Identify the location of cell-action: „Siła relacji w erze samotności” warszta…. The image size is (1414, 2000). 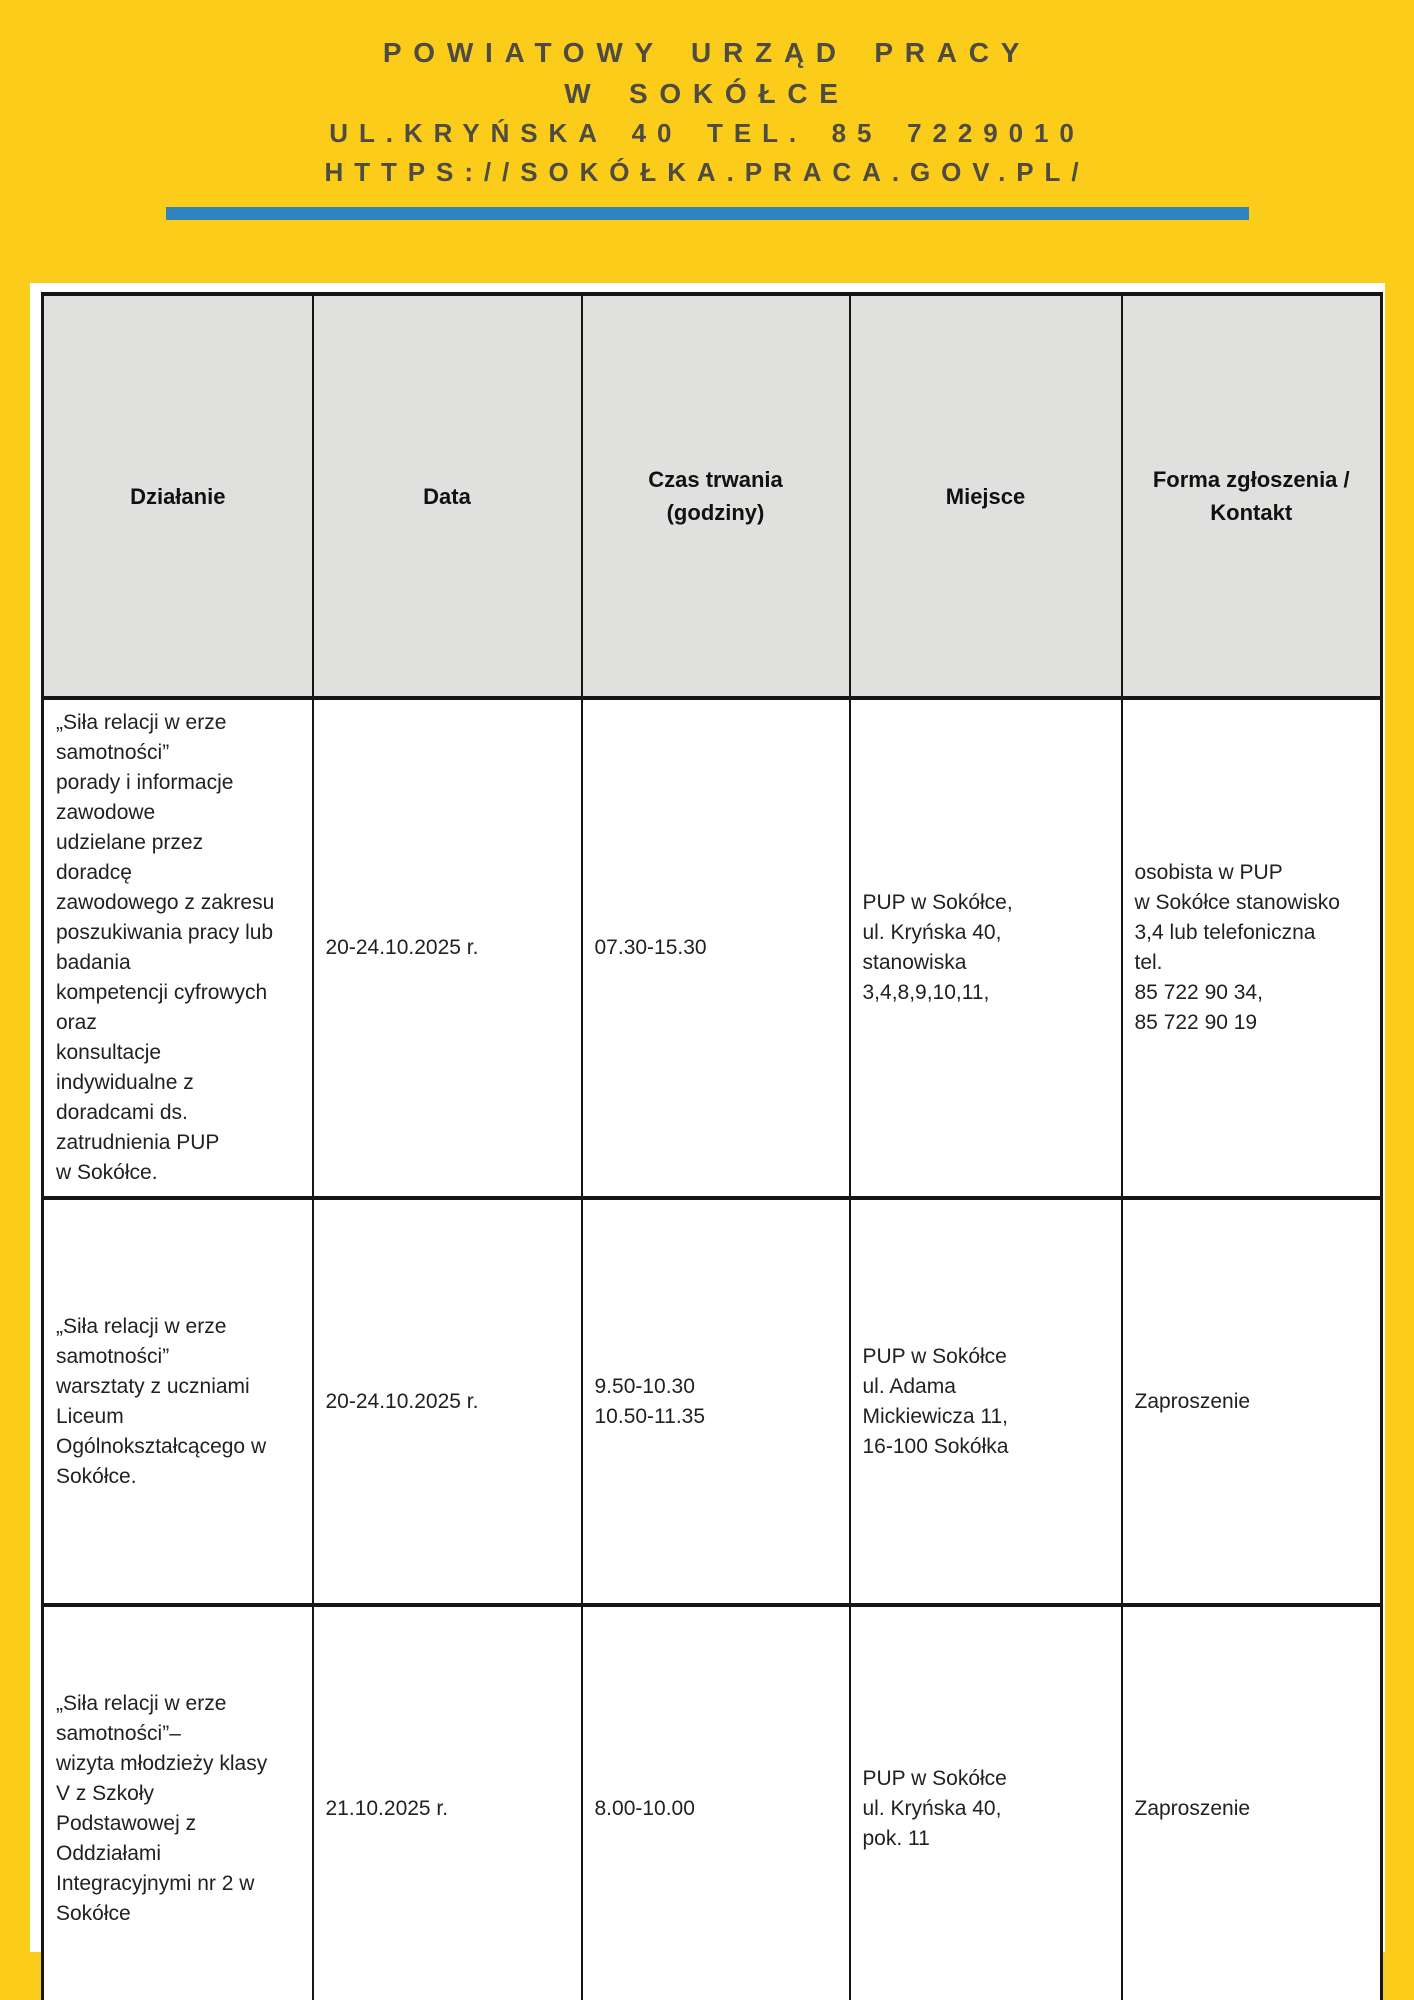
(177, 1401).